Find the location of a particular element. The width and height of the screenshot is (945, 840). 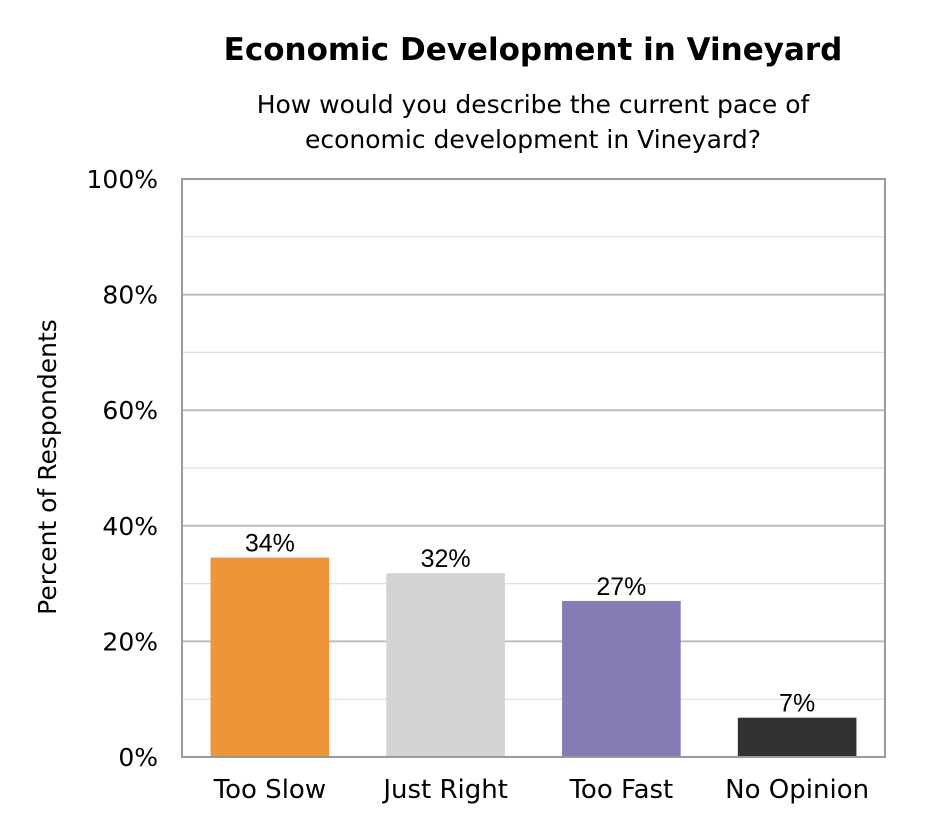

y-axis-label: Percent of Respondents is located at coordinates (47, 467).